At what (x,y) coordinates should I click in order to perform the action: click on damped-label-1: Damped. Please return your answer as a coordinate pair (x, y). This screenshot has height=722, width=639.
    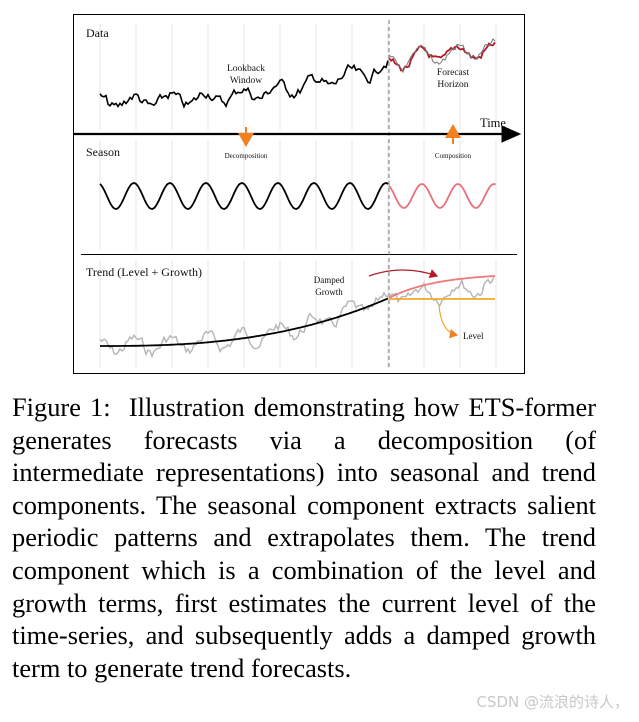
    Looking at the image, I should click on (329, 280).